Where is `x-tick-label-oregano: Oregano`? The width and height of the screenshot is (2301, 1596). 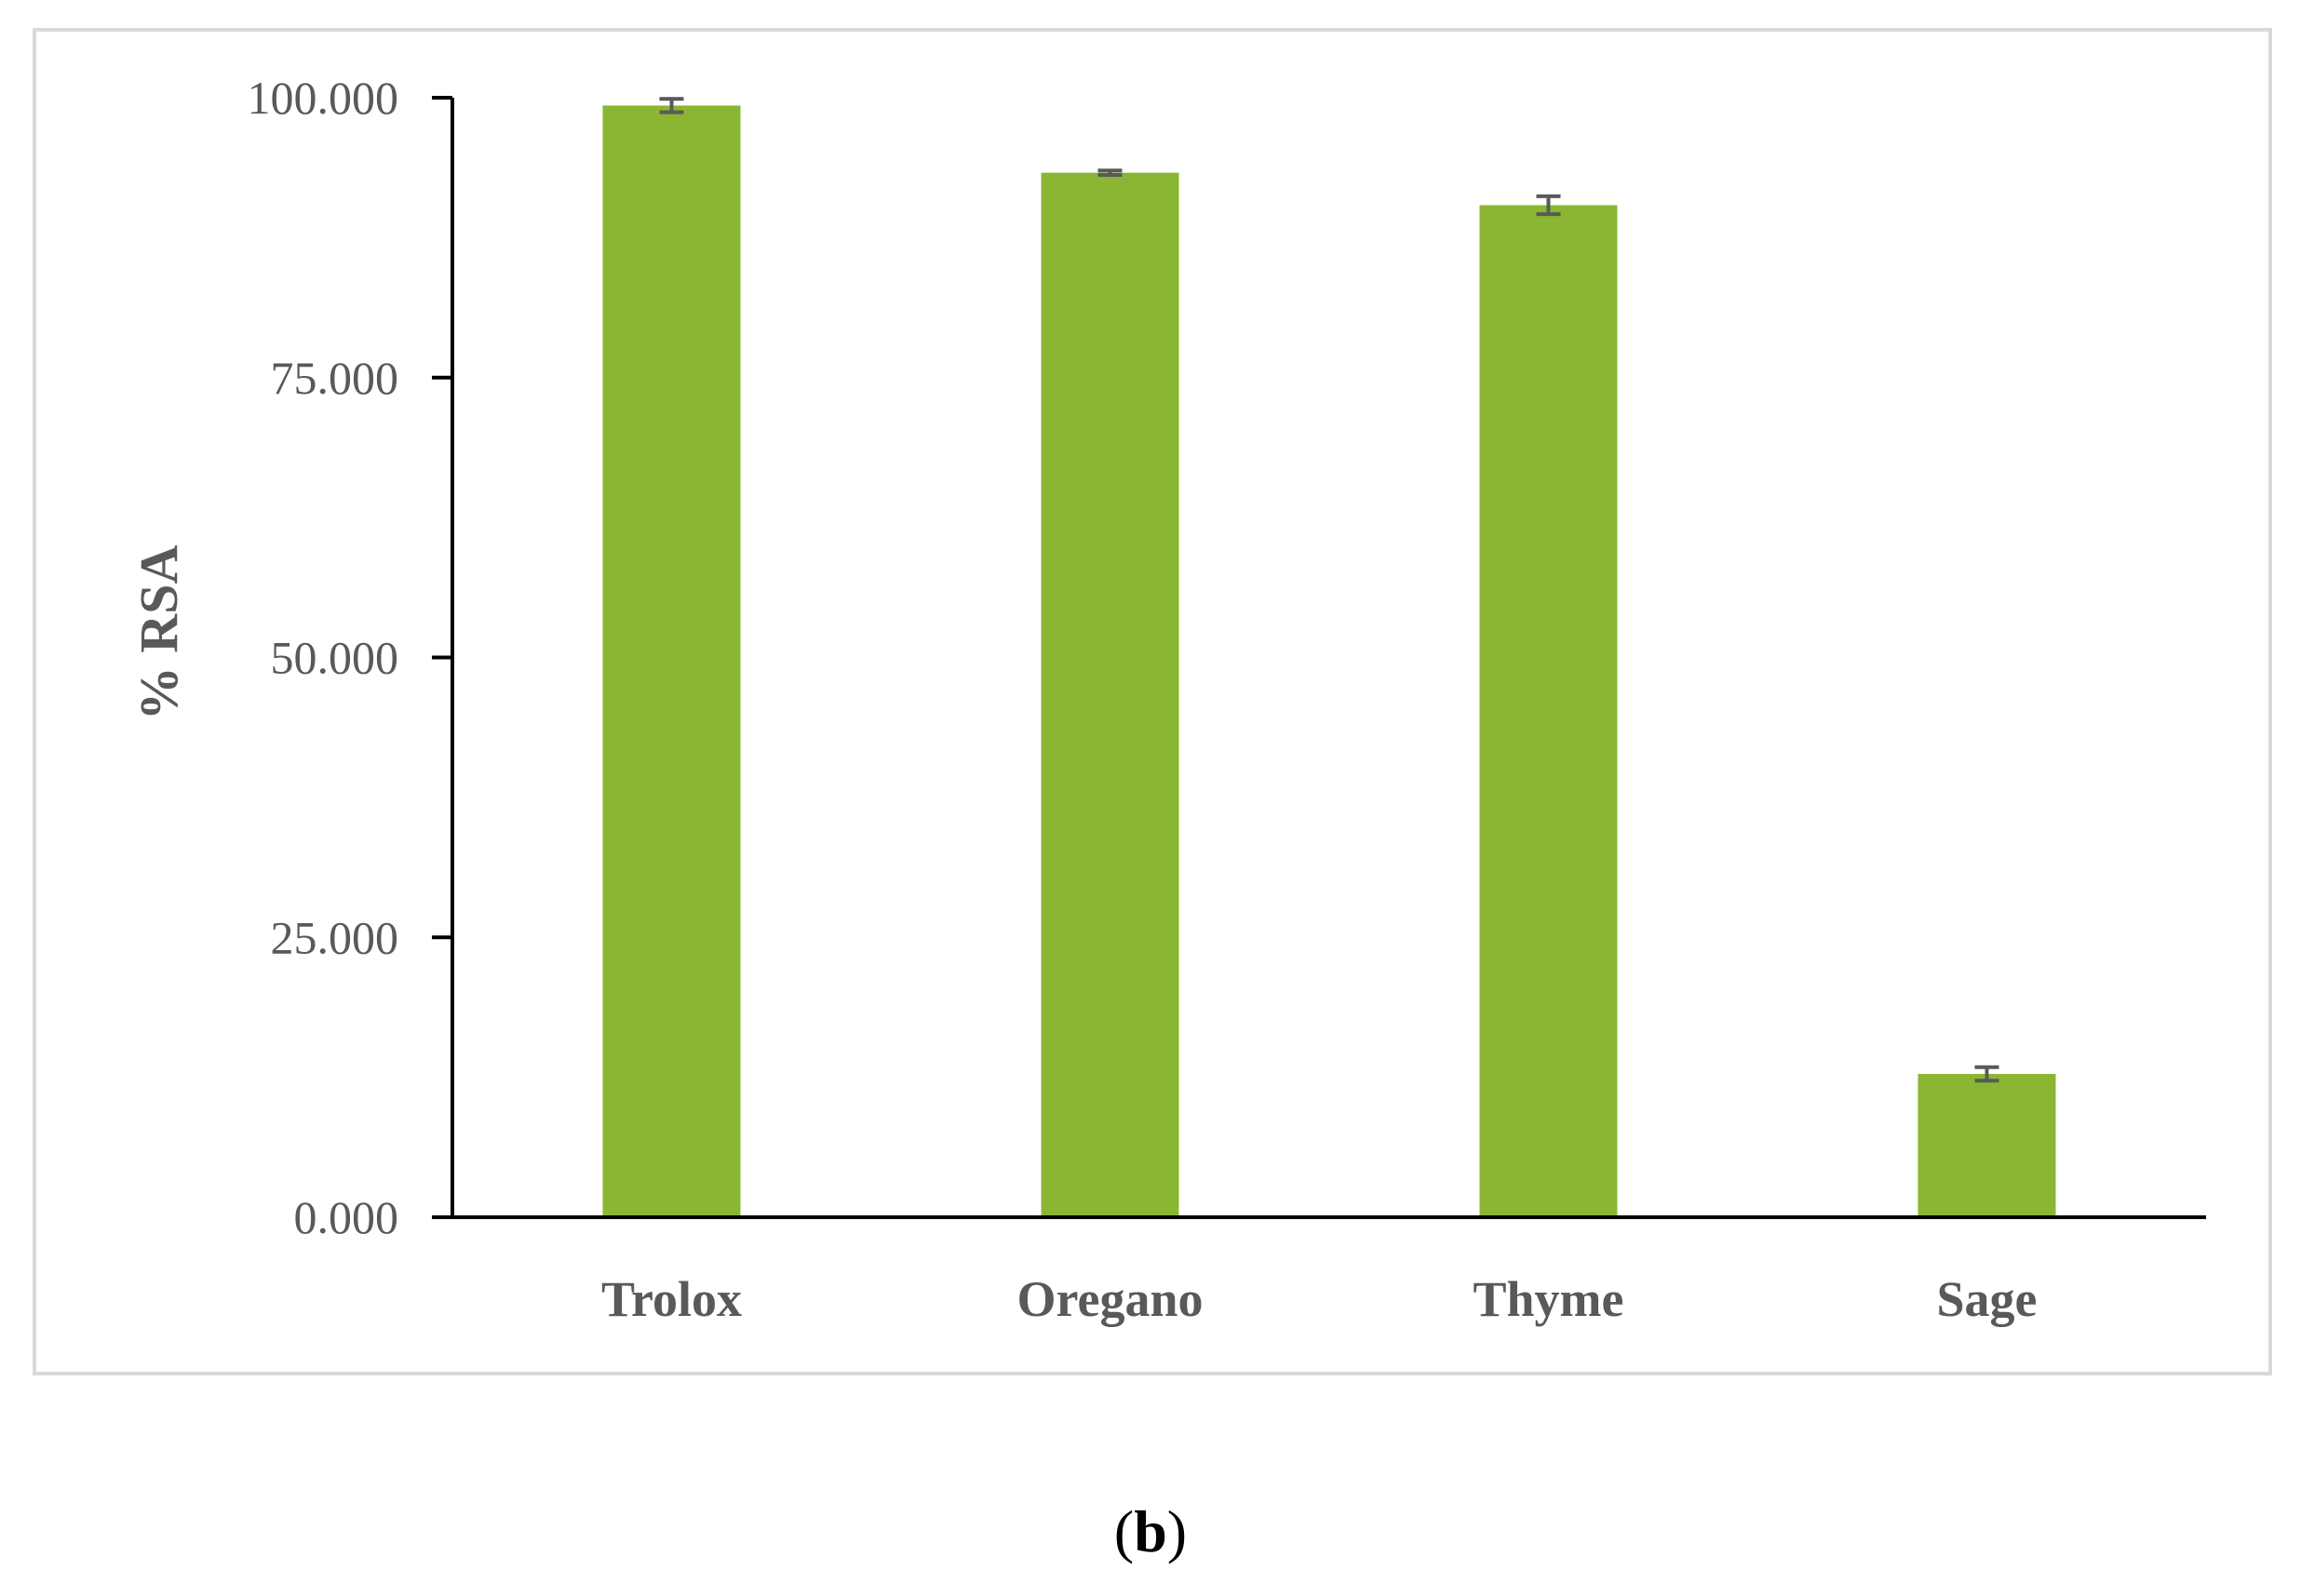 x-tick-label-oregano: Oregano is located at coordinates (1110, 1299).